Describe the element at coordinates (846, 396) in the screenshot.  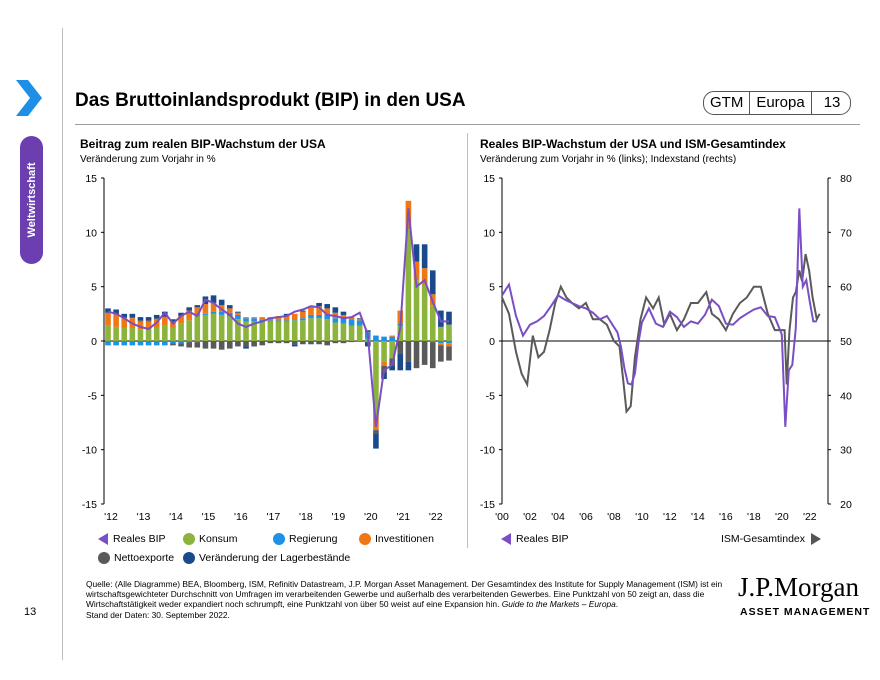
I see `chart2-y2tick-label: 40` at that location.